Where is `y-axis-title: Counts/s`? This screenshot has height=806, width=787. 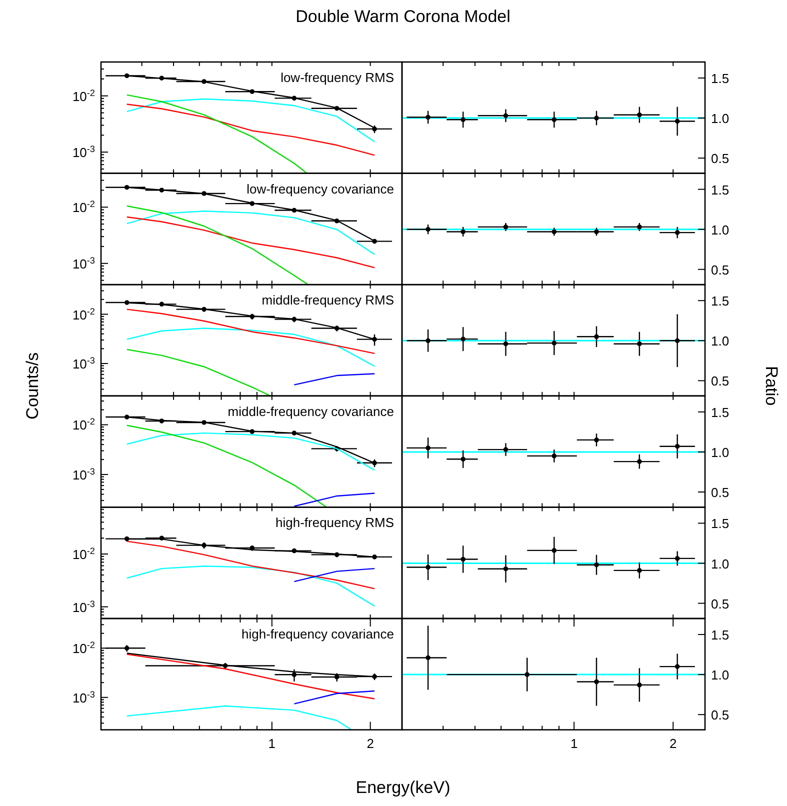
y-axis-title: Counts/s is located at coordinates (32, 386).